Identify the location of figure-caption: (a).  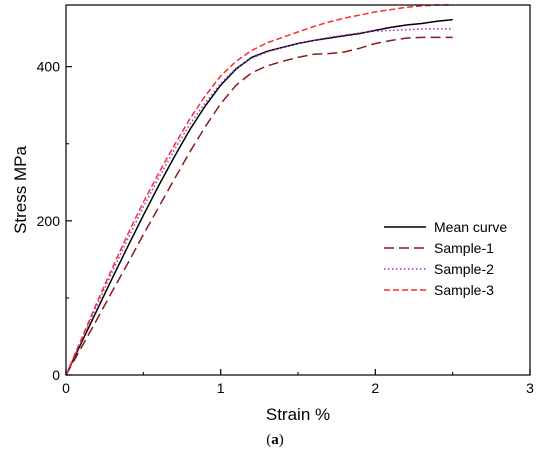
(275, 440).